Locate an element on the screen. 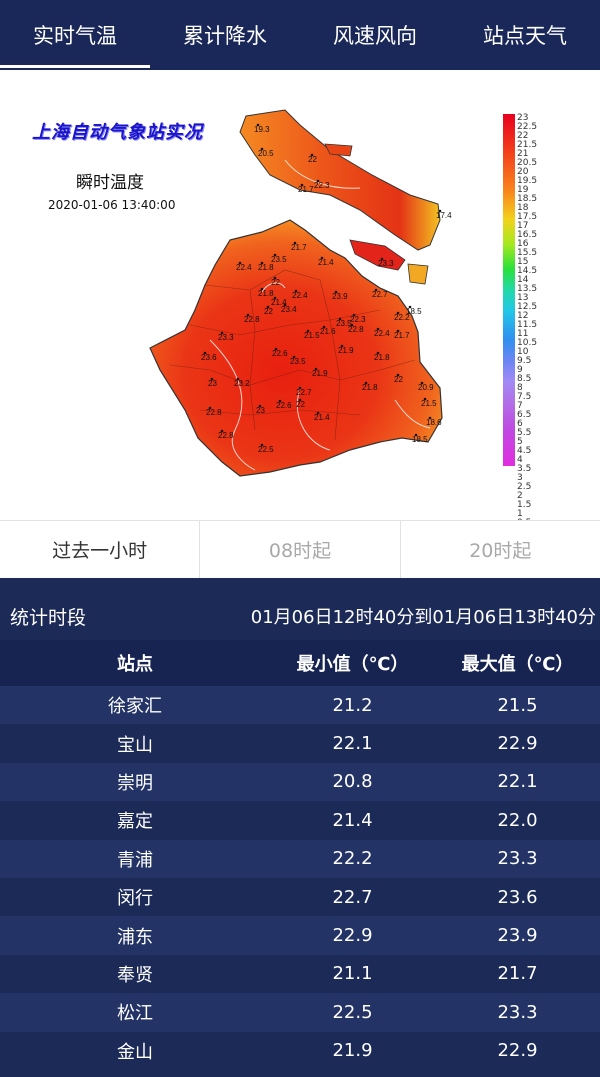  legend-tick: 12 is located at coordinates (523, 316).